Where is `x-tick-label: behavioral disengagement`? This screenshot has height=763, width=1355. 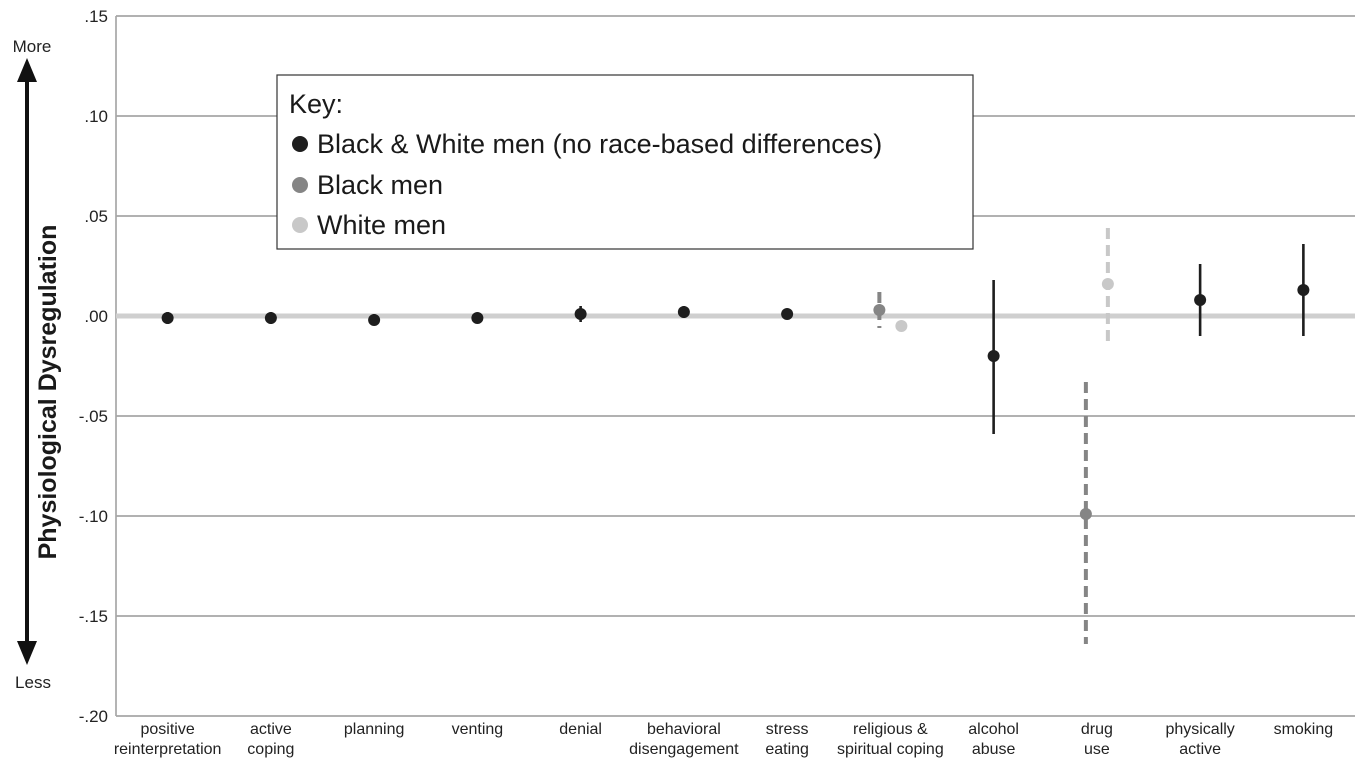
x-tick-label: behavioral disengagement is located at coordinates (684, 739).